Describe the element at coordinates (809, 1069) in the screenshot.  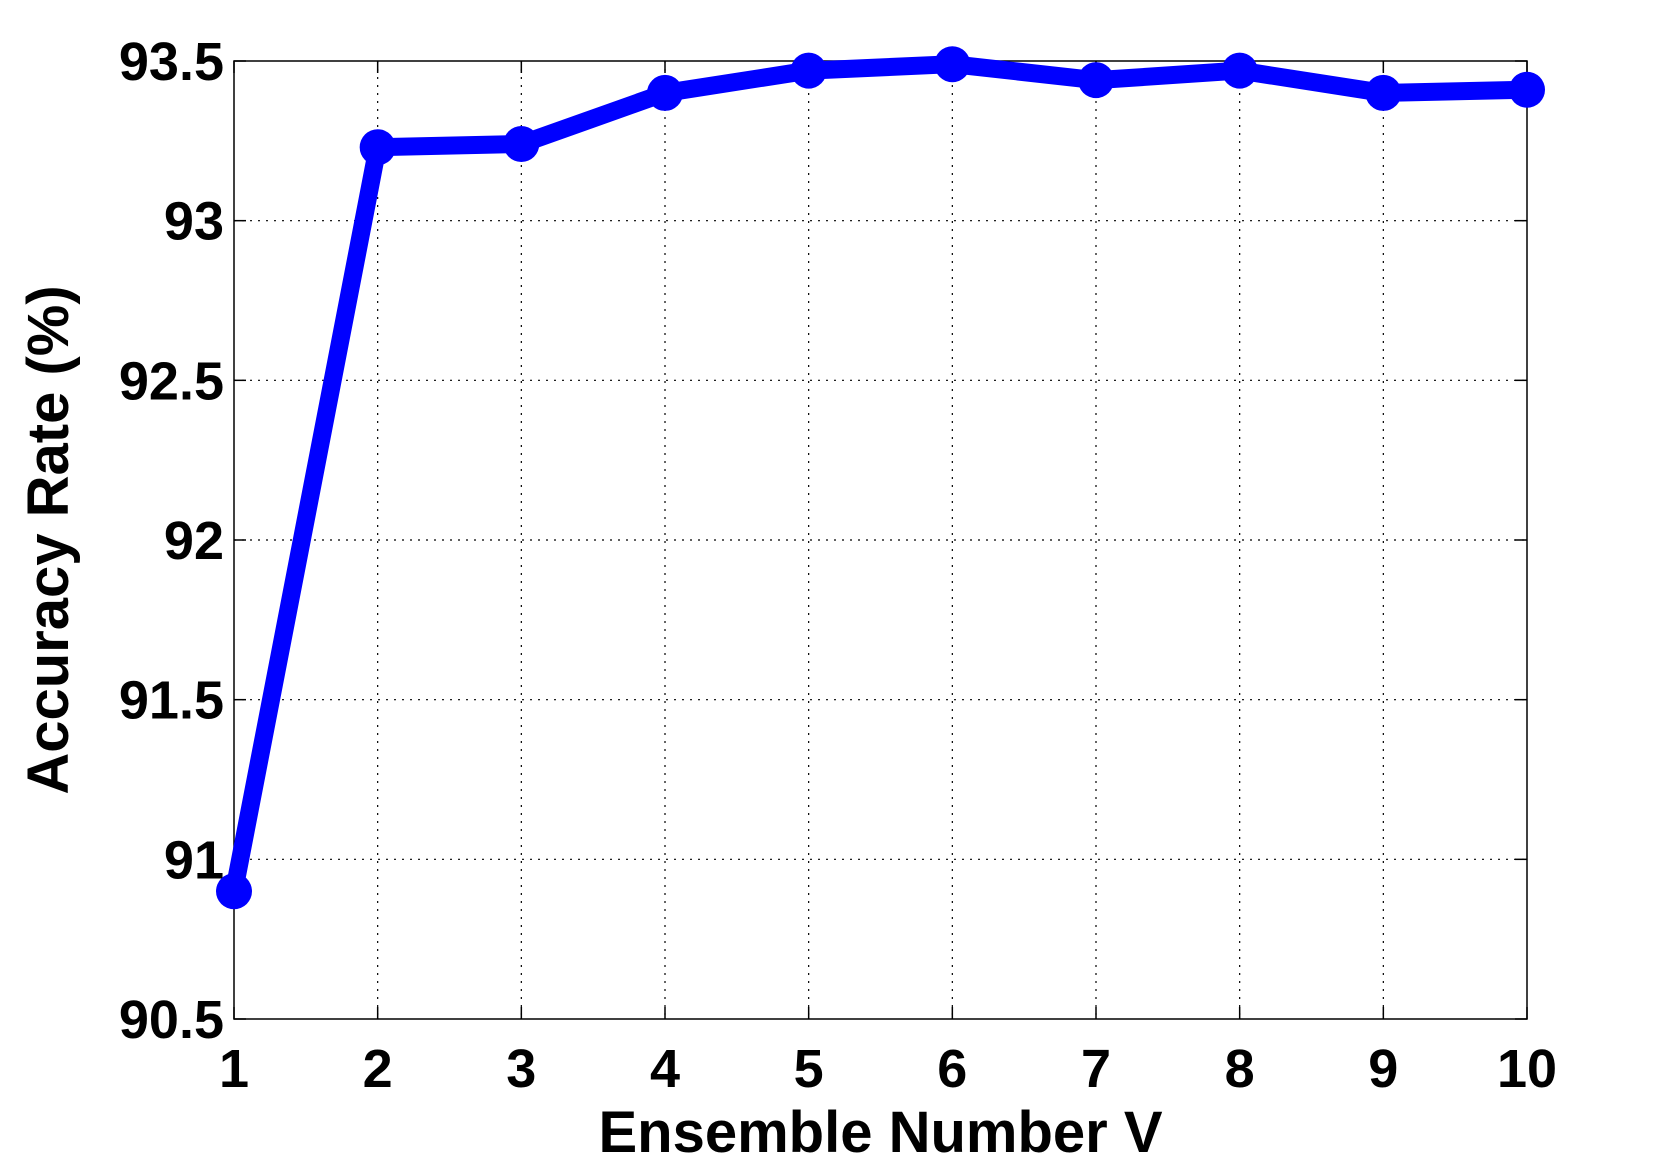
I see `x-tick-label: 5` at that location.